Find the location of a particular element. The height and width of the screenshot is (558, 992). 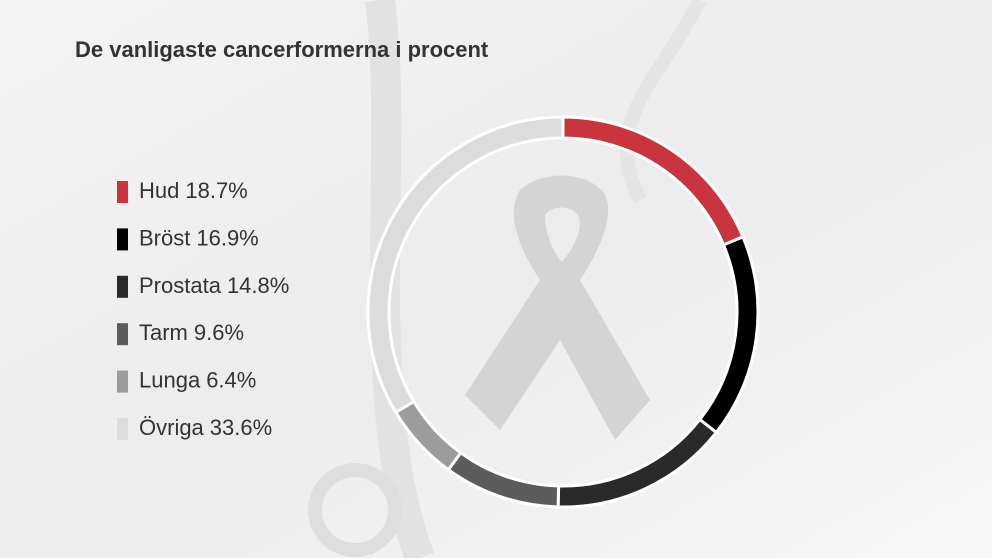

legend-value: 33.6% is located at coordinates (241, 427).